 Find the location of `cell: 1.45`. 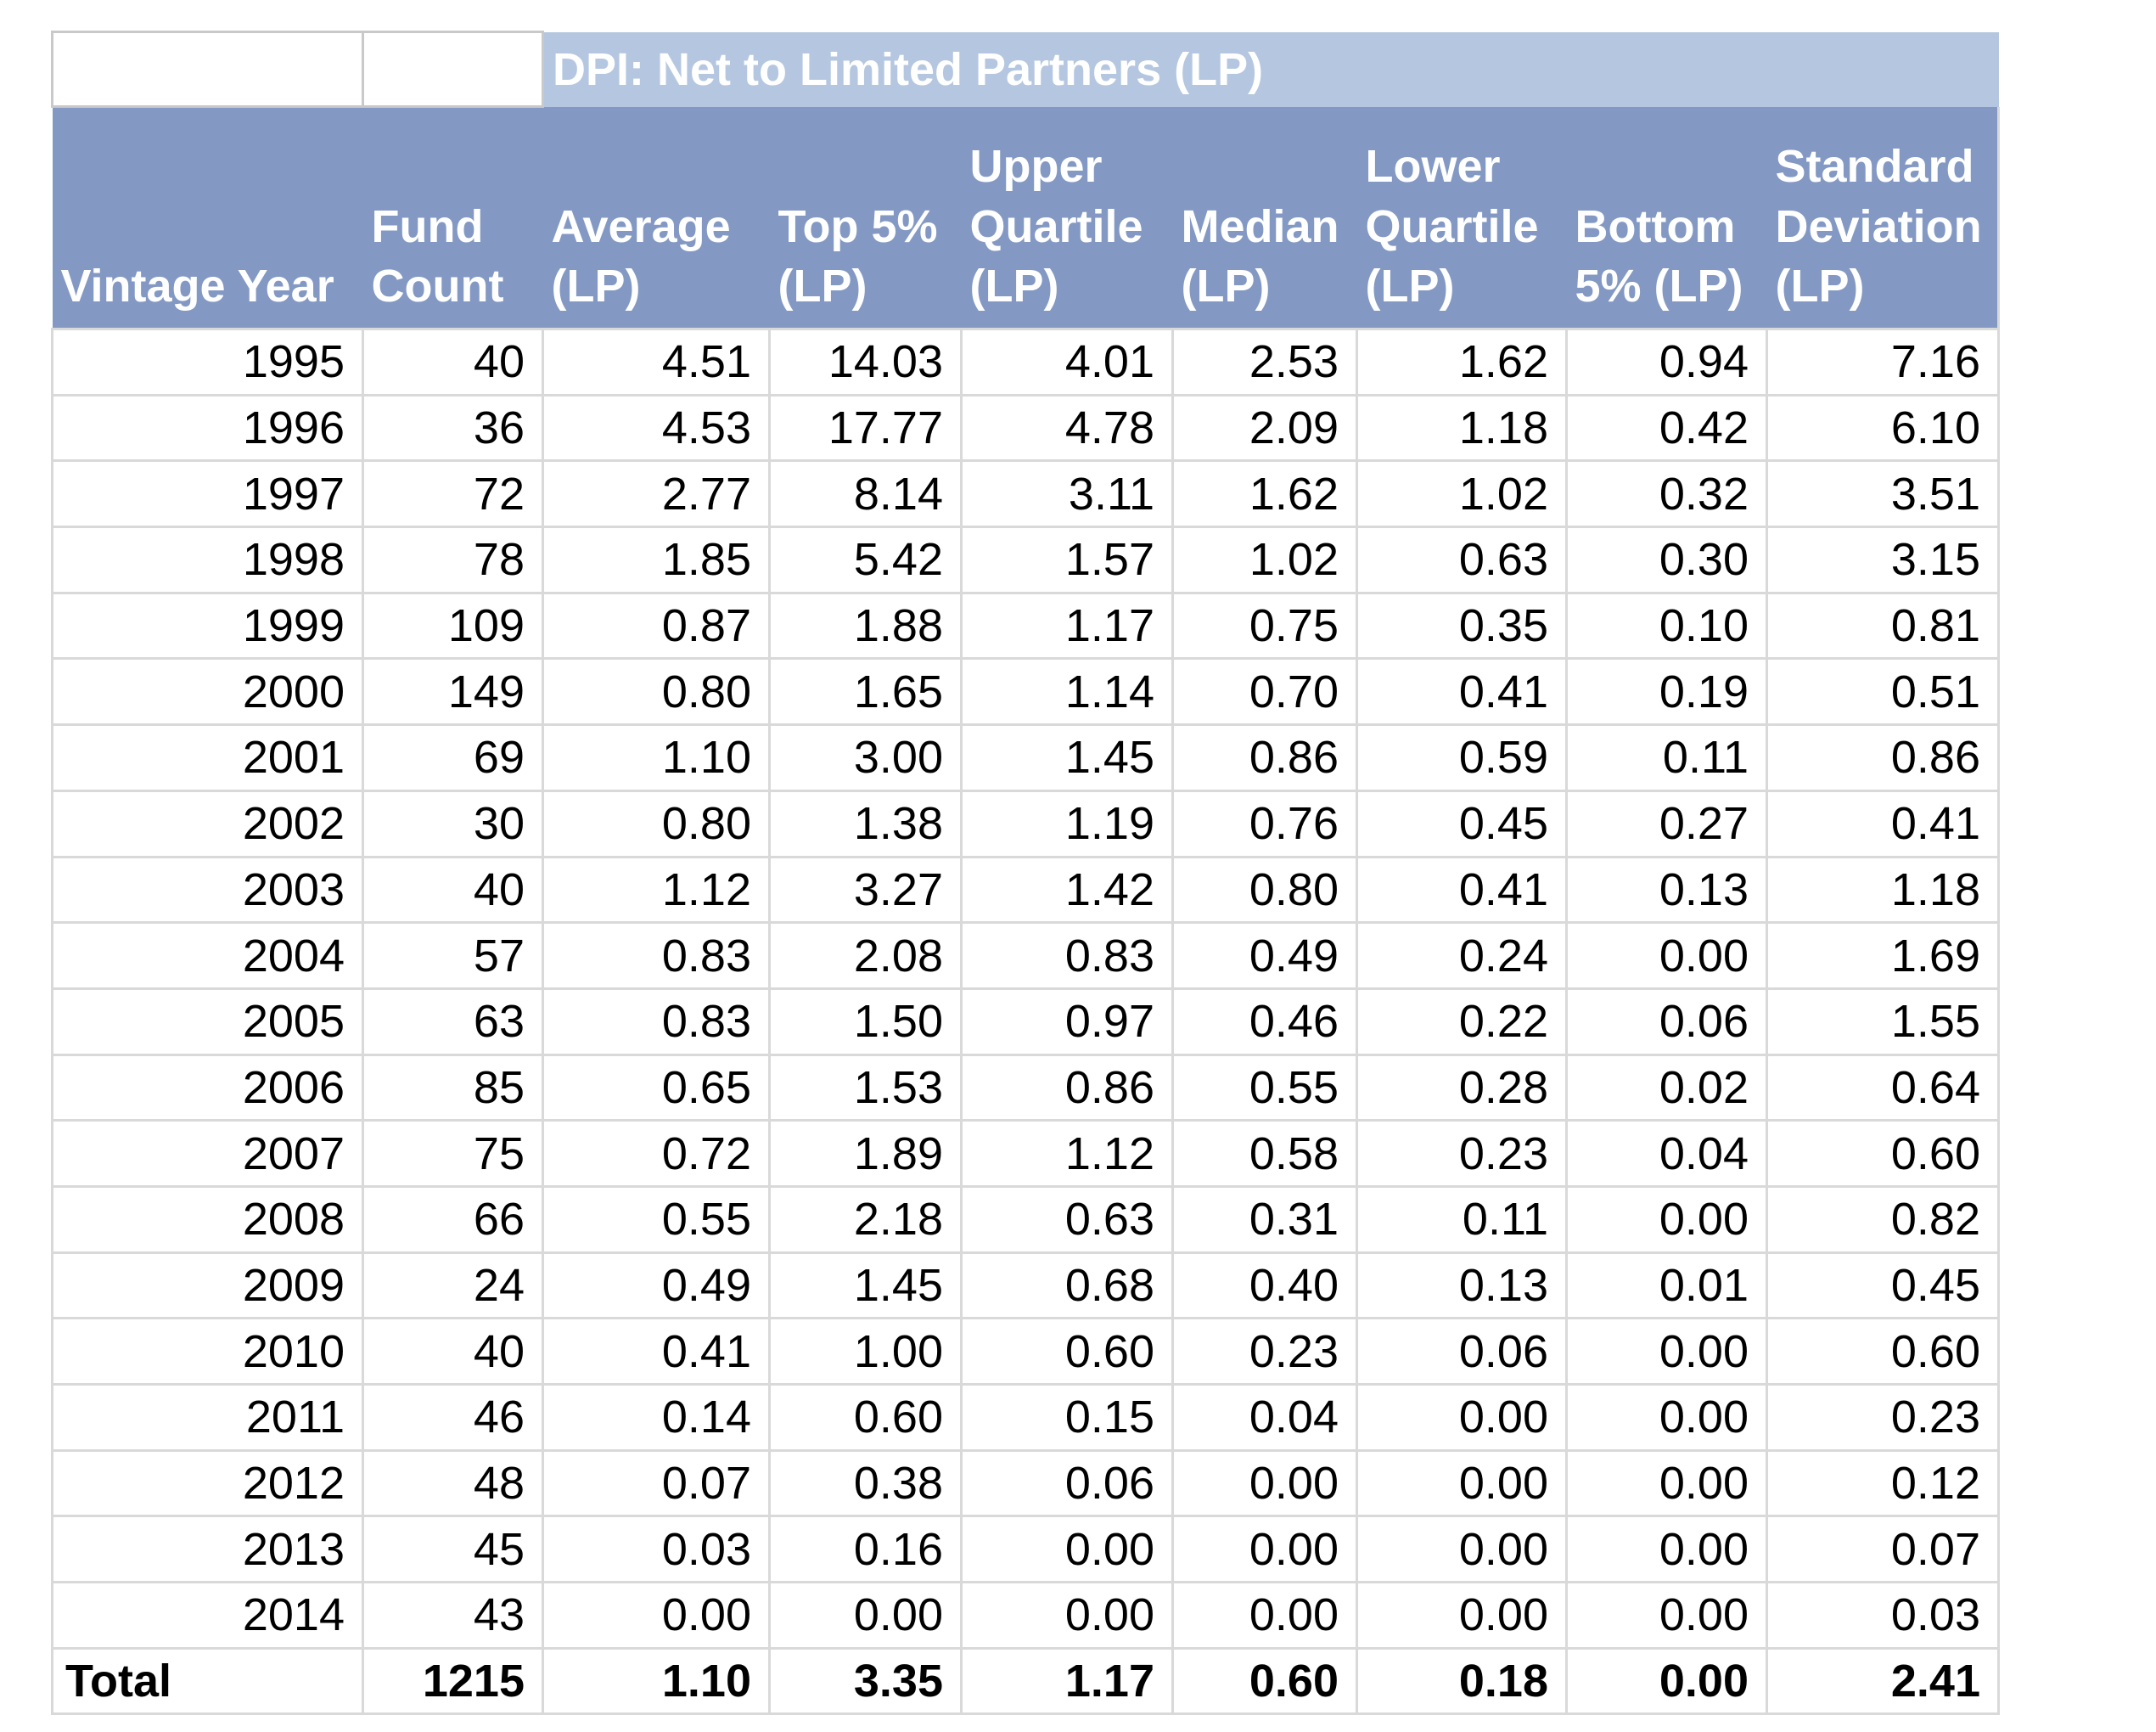

cell: 1.45 is located at coordinates (865, 1285).